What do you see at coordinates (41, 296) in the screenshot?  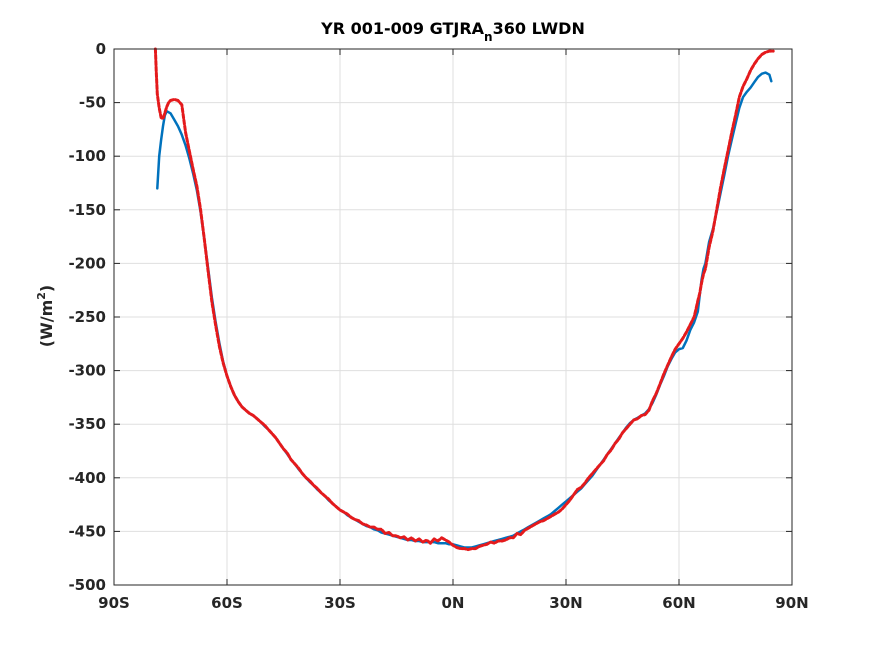 I see `y-axis-label-superscript: 2` at bounding box center [41, 296].